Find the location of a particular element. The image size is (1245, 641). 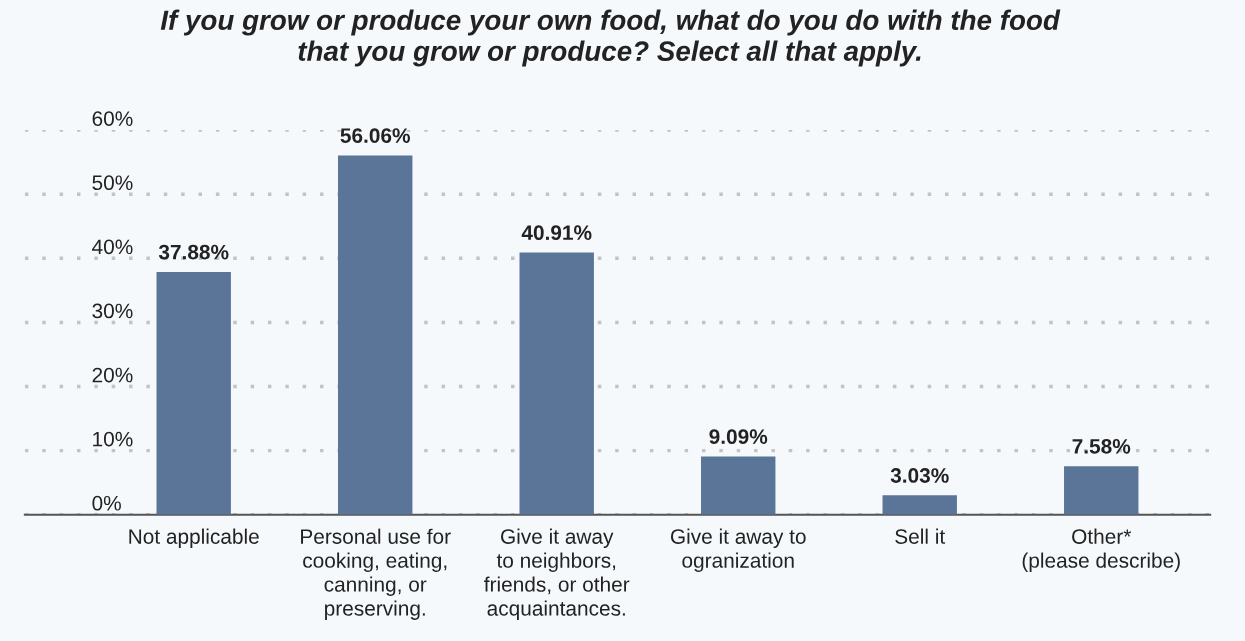

x-tick-label: Other* (please describe) is located at coordinates (1101, 550).